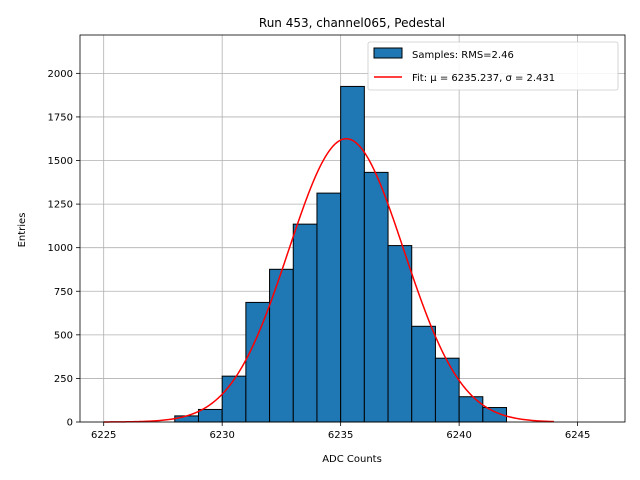 The image size is (640, 480). I want to click on y-tick-label: 750, so click(63, 292).